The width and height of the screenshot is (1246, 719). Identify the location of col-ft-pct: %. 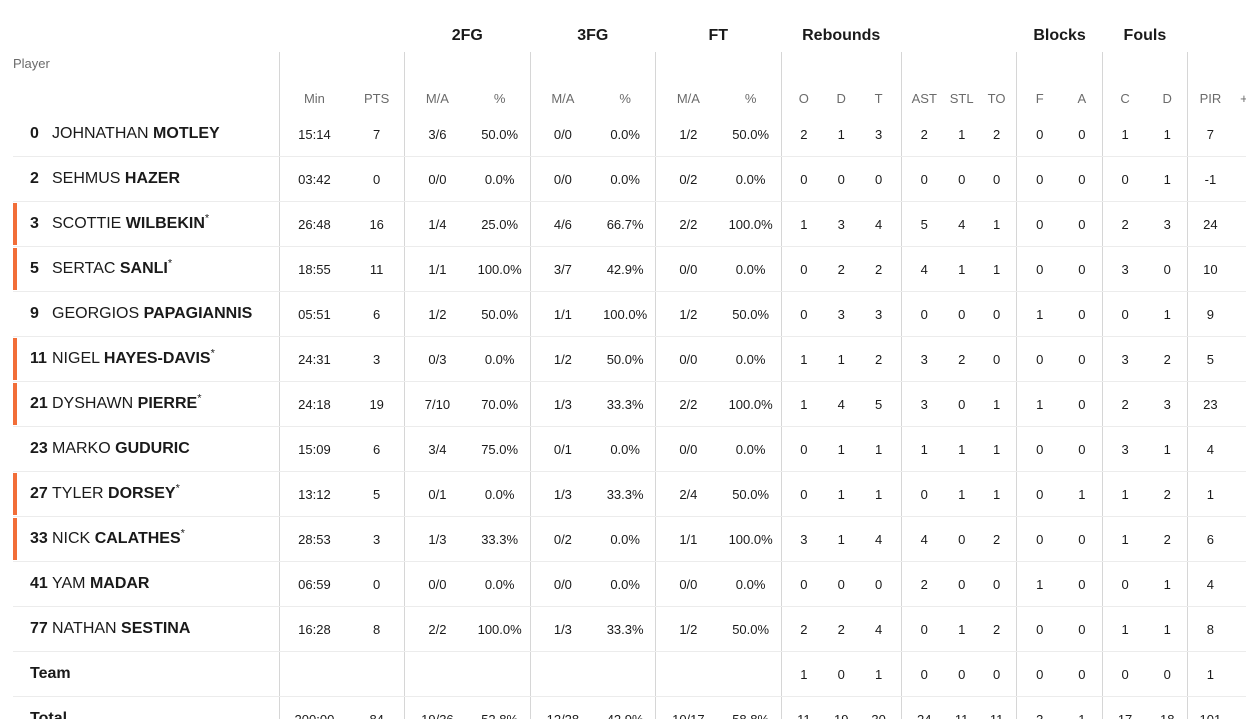
(750, 98).